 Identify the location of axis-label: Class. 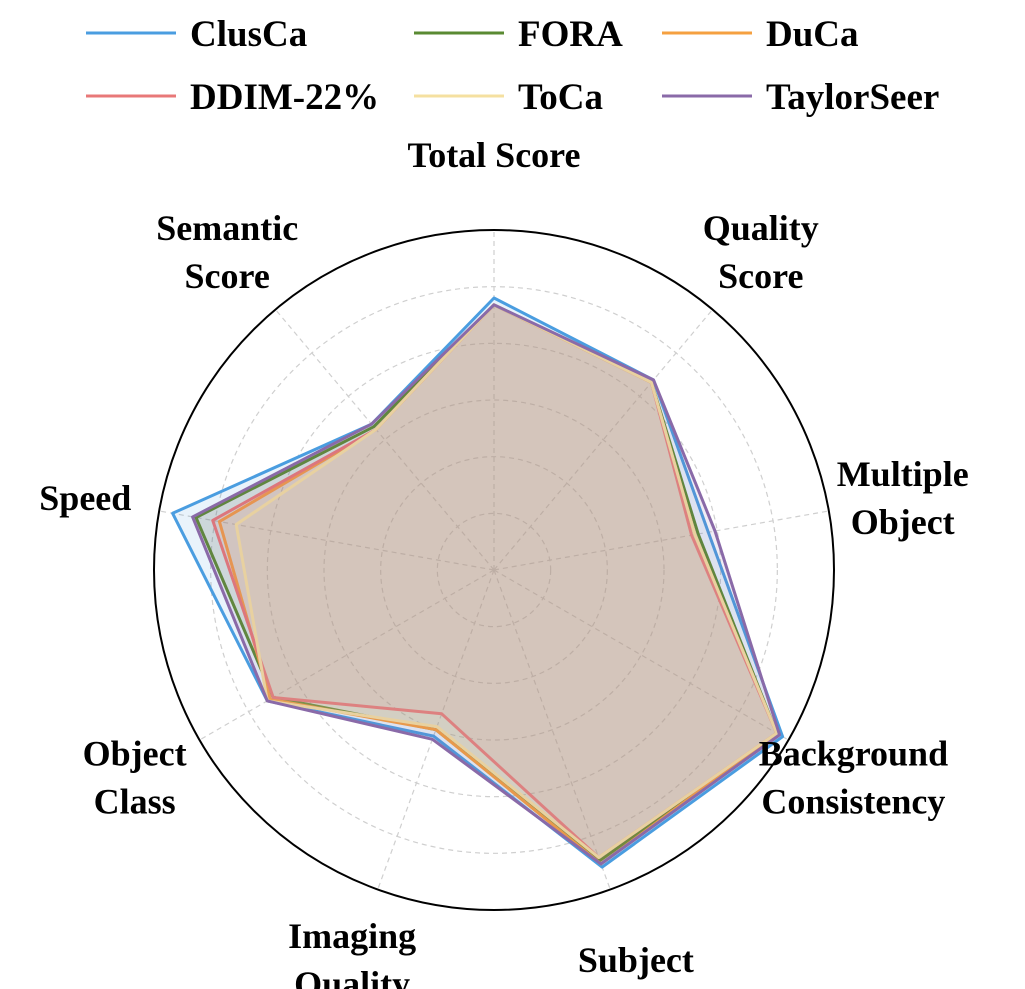
(135, 802).